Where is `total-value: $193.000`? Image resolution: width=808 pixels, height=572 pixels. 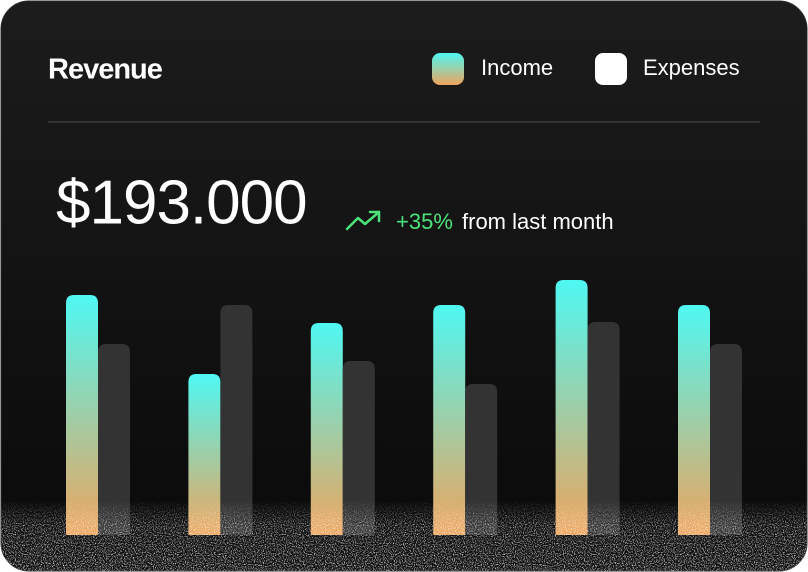 total-value: $193.000 is located at coordinates (181, 202).